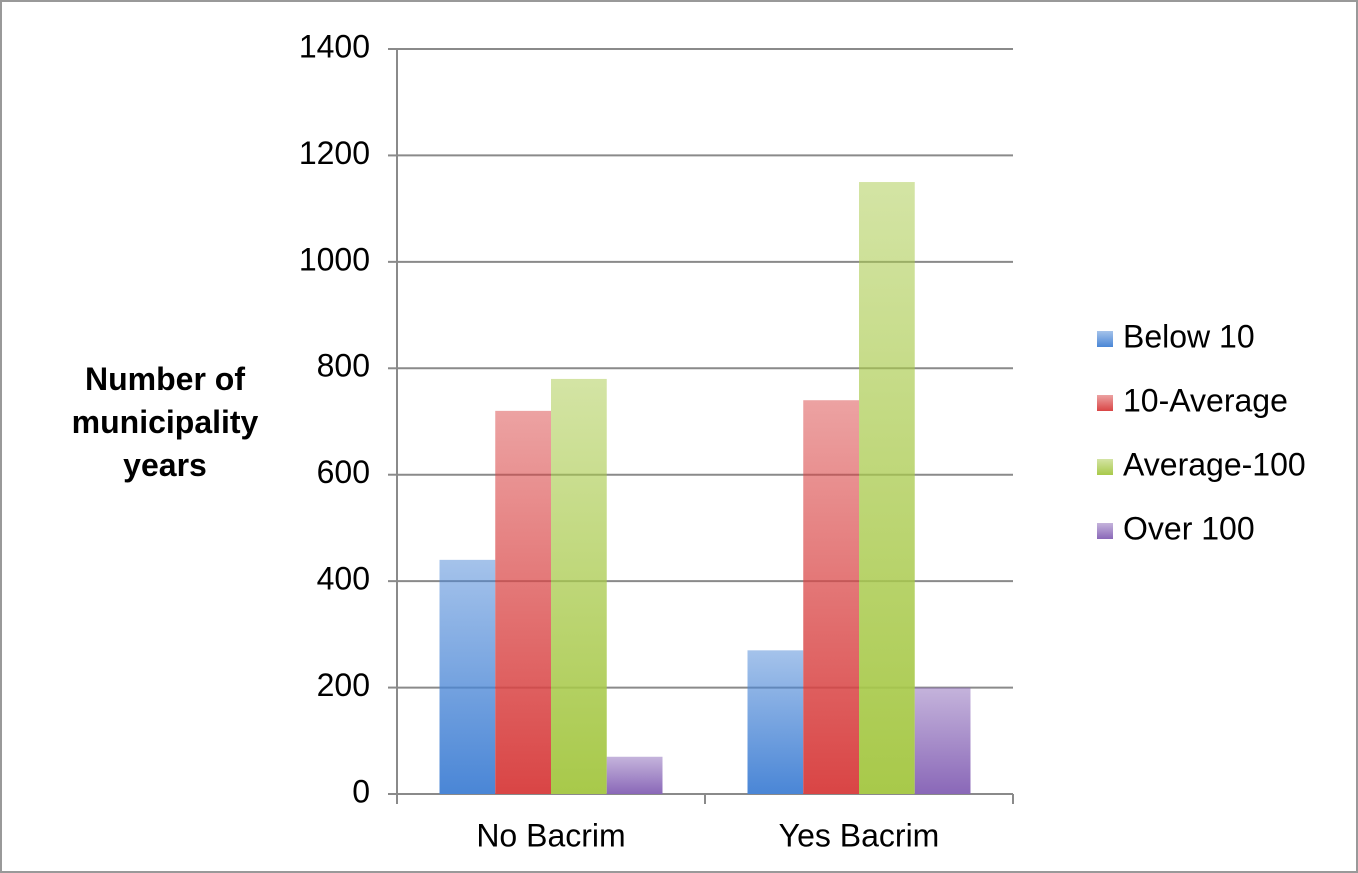 This screenshot has height=873, width=1358. I want to click on legend-label: 10-Average, so click(1205, 400).